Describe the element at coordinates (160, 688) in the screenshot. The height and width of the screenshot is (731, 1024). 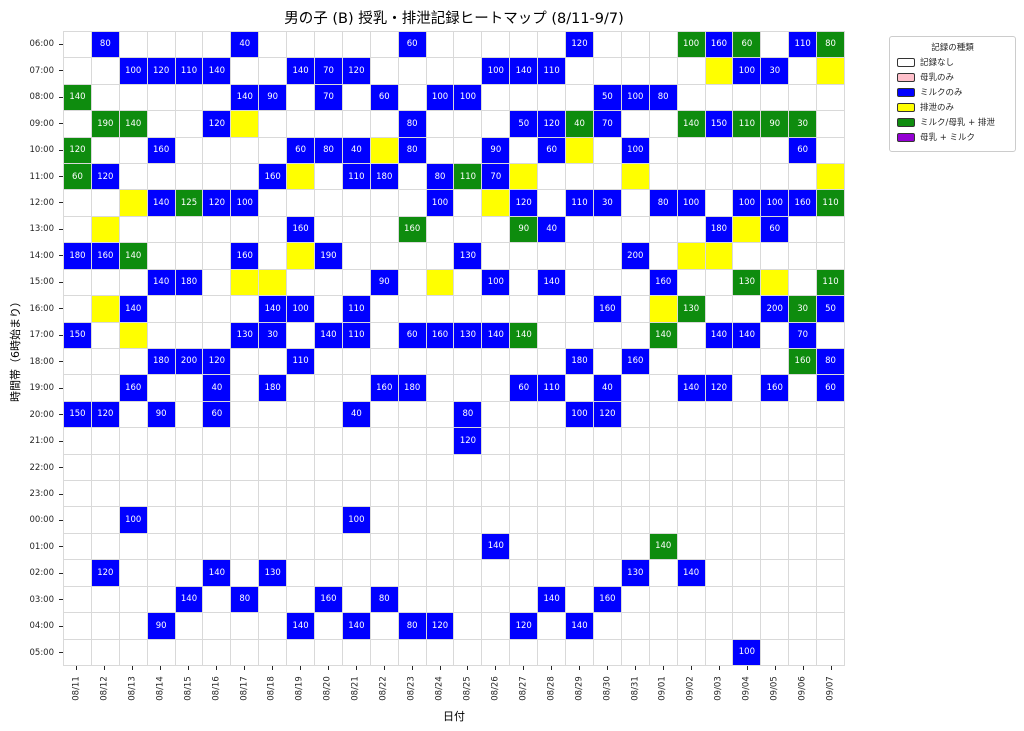
I see `x-tick-label: 08/14` at that location.